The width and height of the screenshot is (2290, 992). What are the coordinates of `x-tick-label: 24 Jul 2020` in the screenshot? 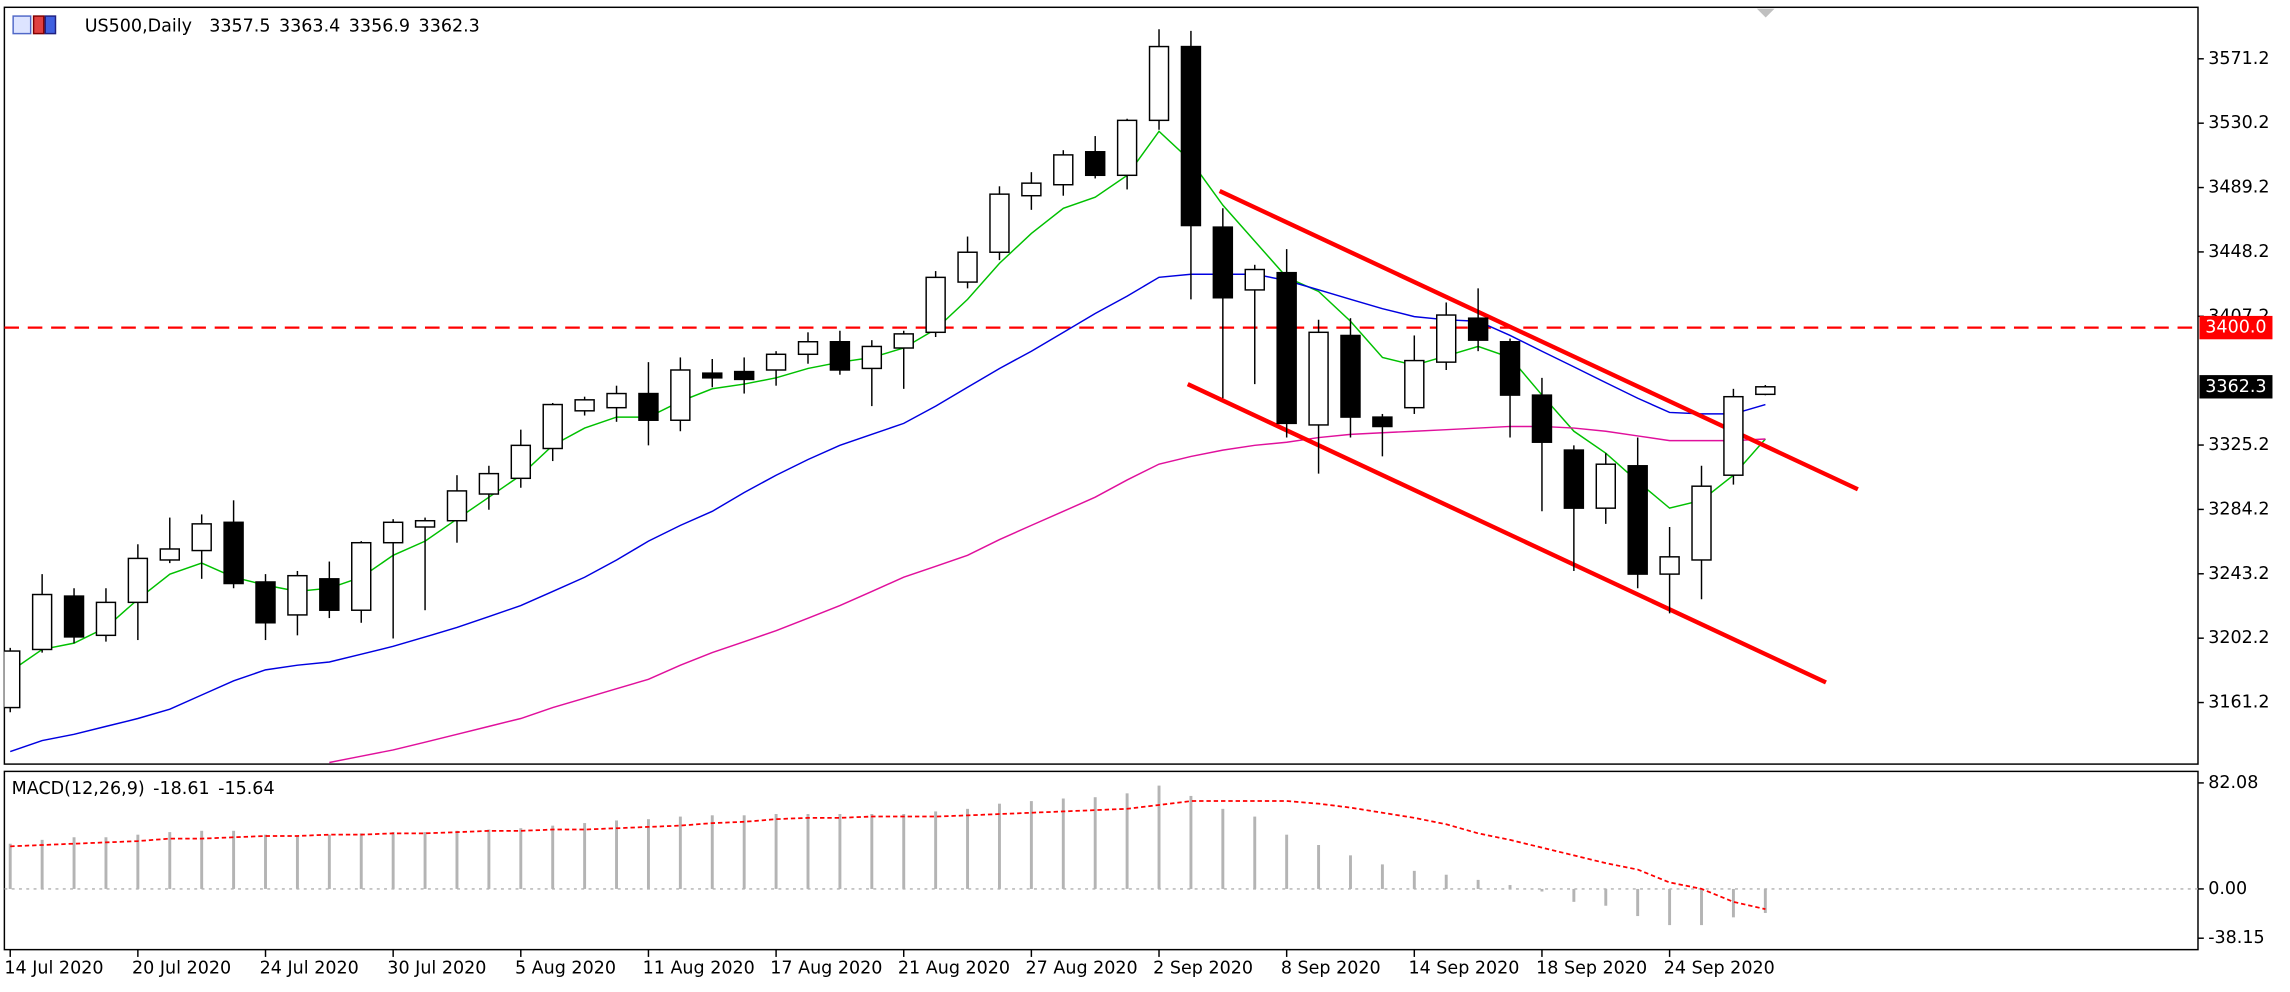 It's located at (309, 969).